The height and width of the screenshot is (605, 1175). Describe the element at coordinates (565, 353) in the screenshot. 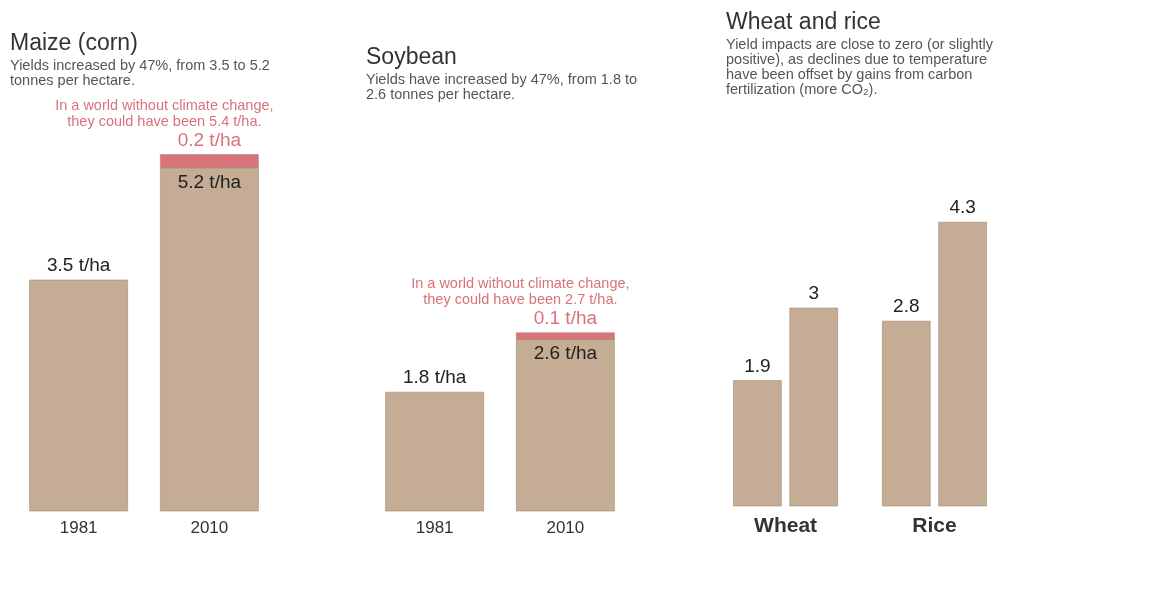

I see `data-label: 2.6 t/ha` at that location.